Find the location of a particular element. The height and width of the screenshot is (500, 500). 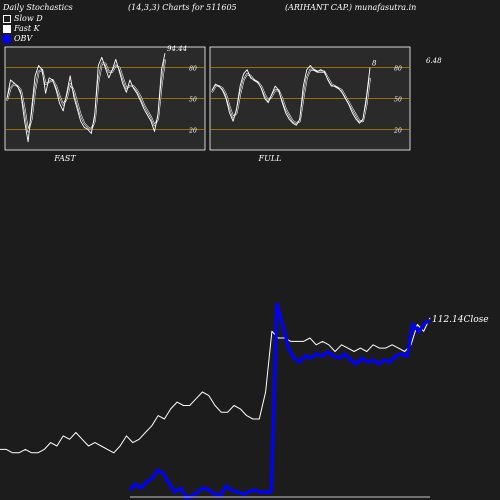

fast-level-label-50: 50 is located at coordinates (193, 100).